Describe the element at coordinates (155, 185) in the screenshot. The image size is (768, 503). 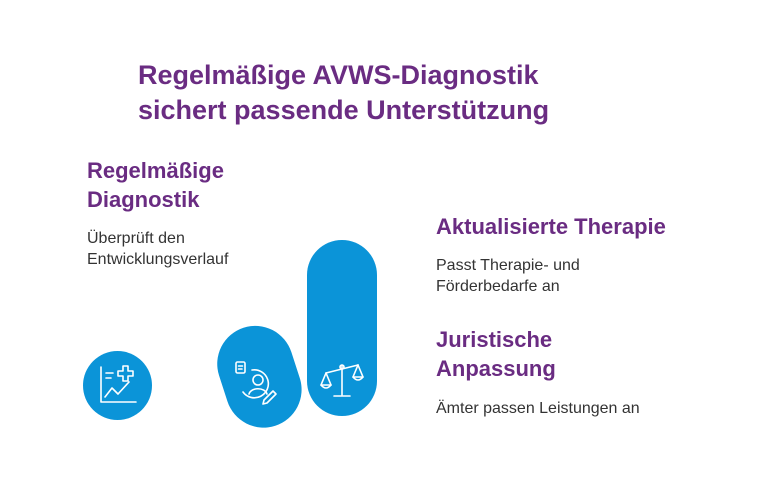
I see `diagnostik-heading: Regelmäßige Diagnostik` at that location.